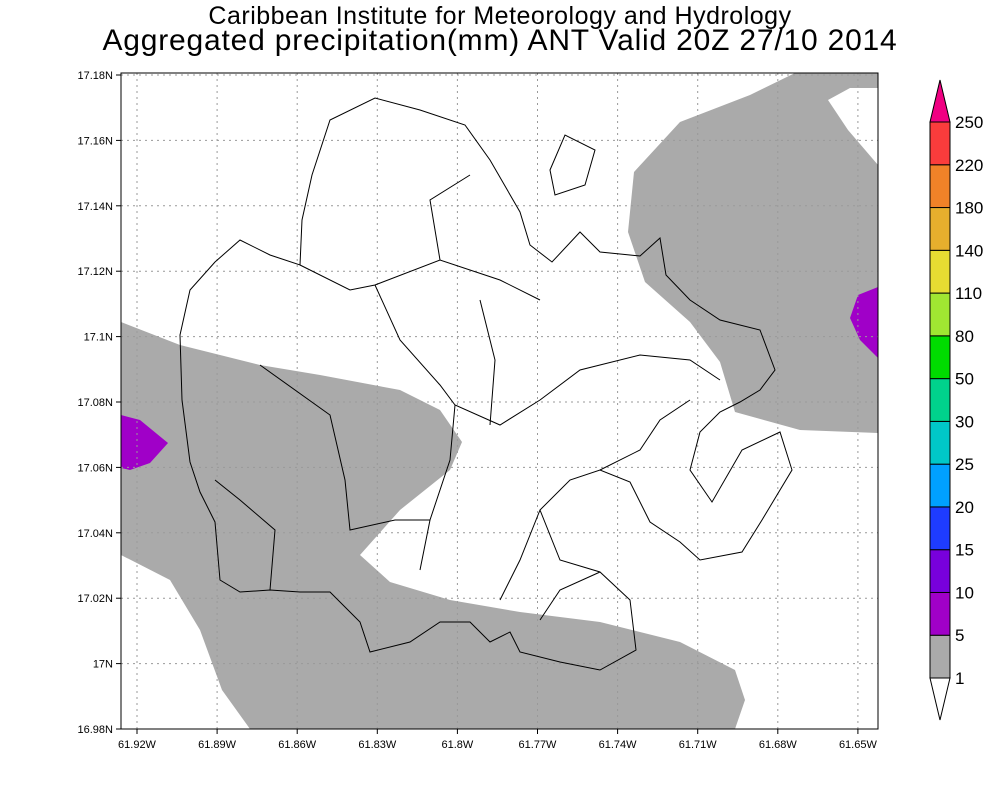  What do you see at coordinates (964, 592) in the screenshot?
I see `colorbar-label: 10` at bounding box center [964, 592].